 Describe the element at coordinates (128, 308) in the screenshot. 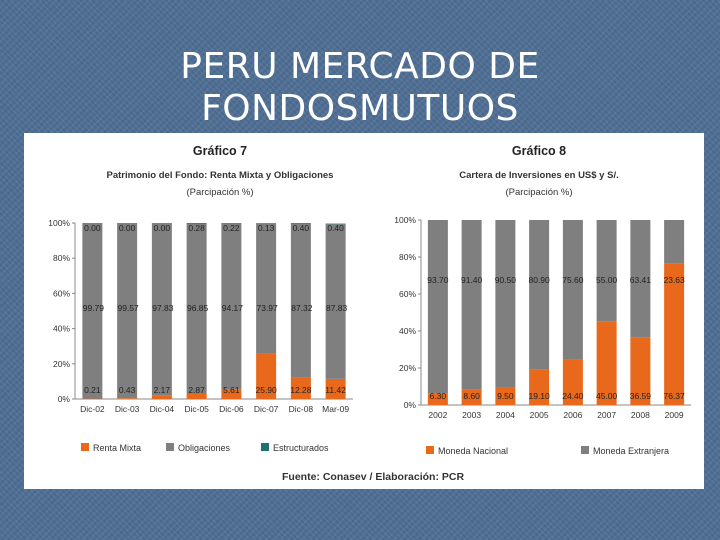

I see `data-label: 99.57` at that location.